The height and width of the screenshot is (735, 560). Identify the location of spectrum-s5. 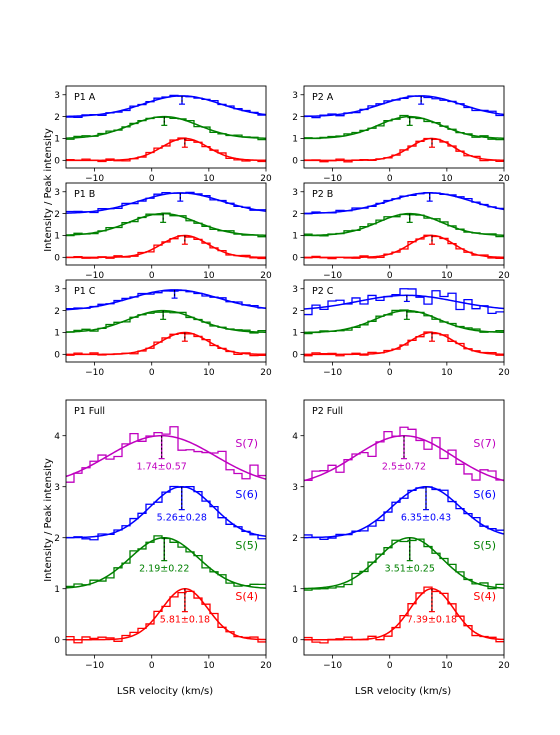
(404, 127).